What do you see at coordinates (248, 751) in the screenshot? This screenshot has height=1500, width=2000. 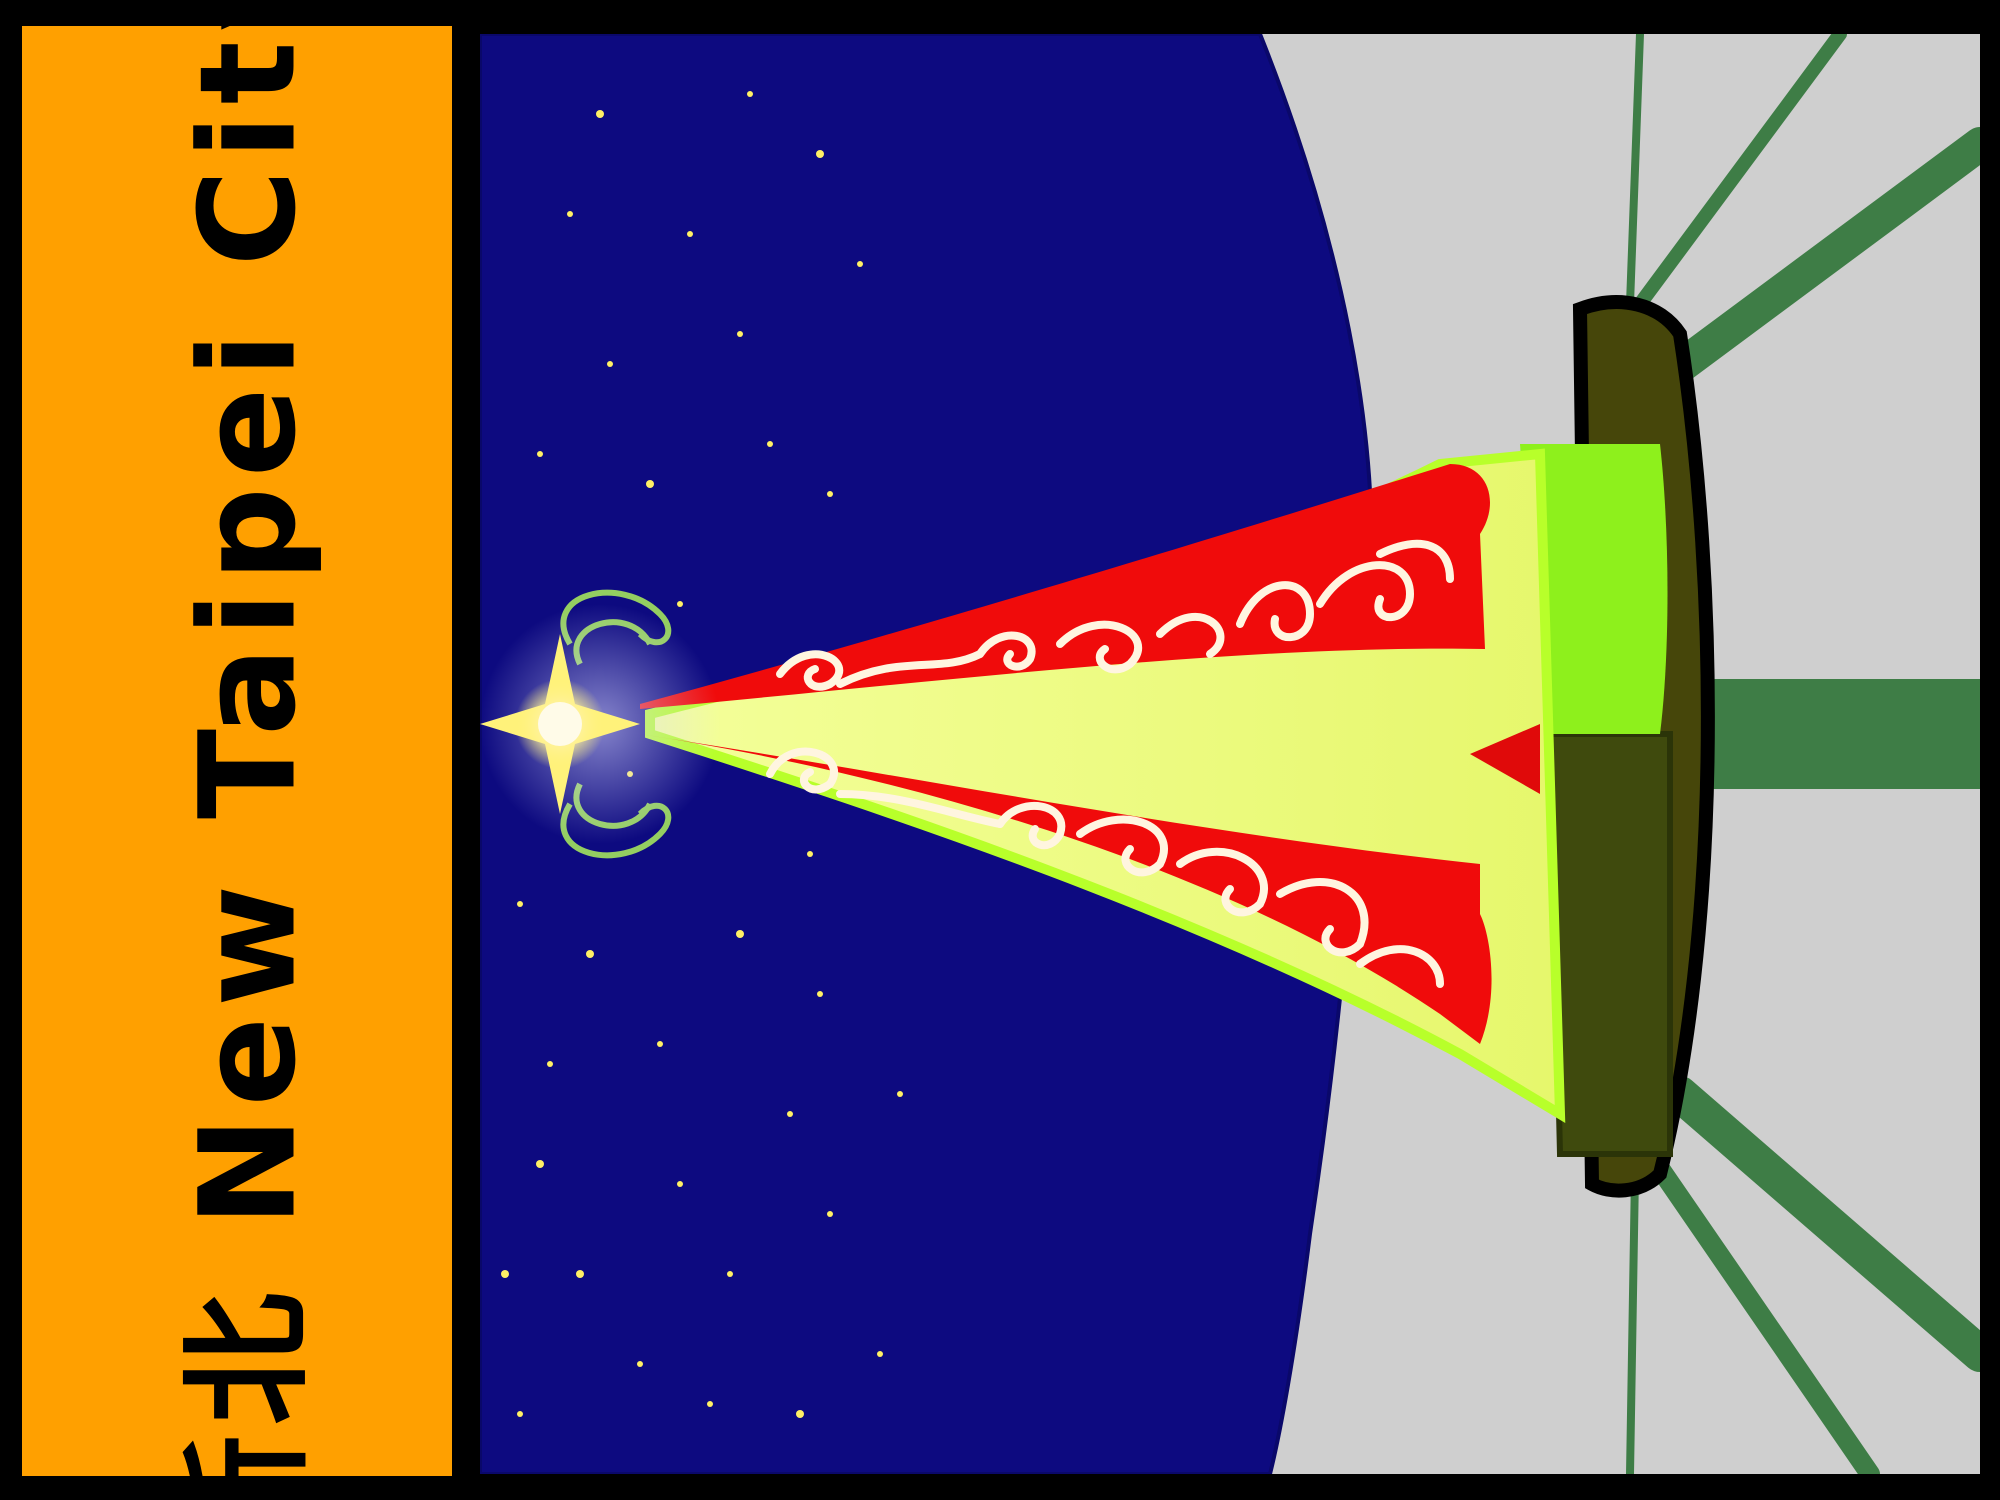 I see `banner-title: 新北 New Taipei City` at bounding box center [248, 751].